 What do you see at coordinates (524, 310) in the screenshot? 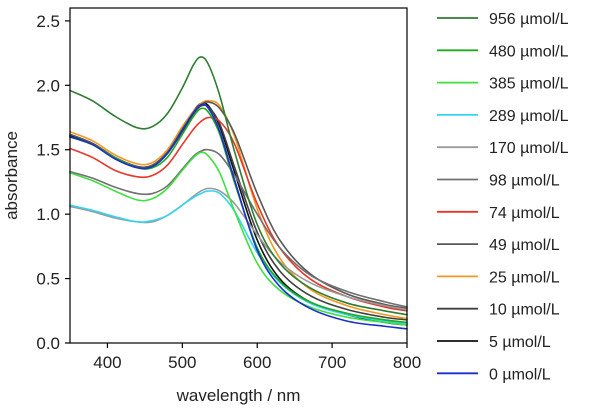
I see `legend-label: 10 µmol/L` at bounding box center [524, 310].